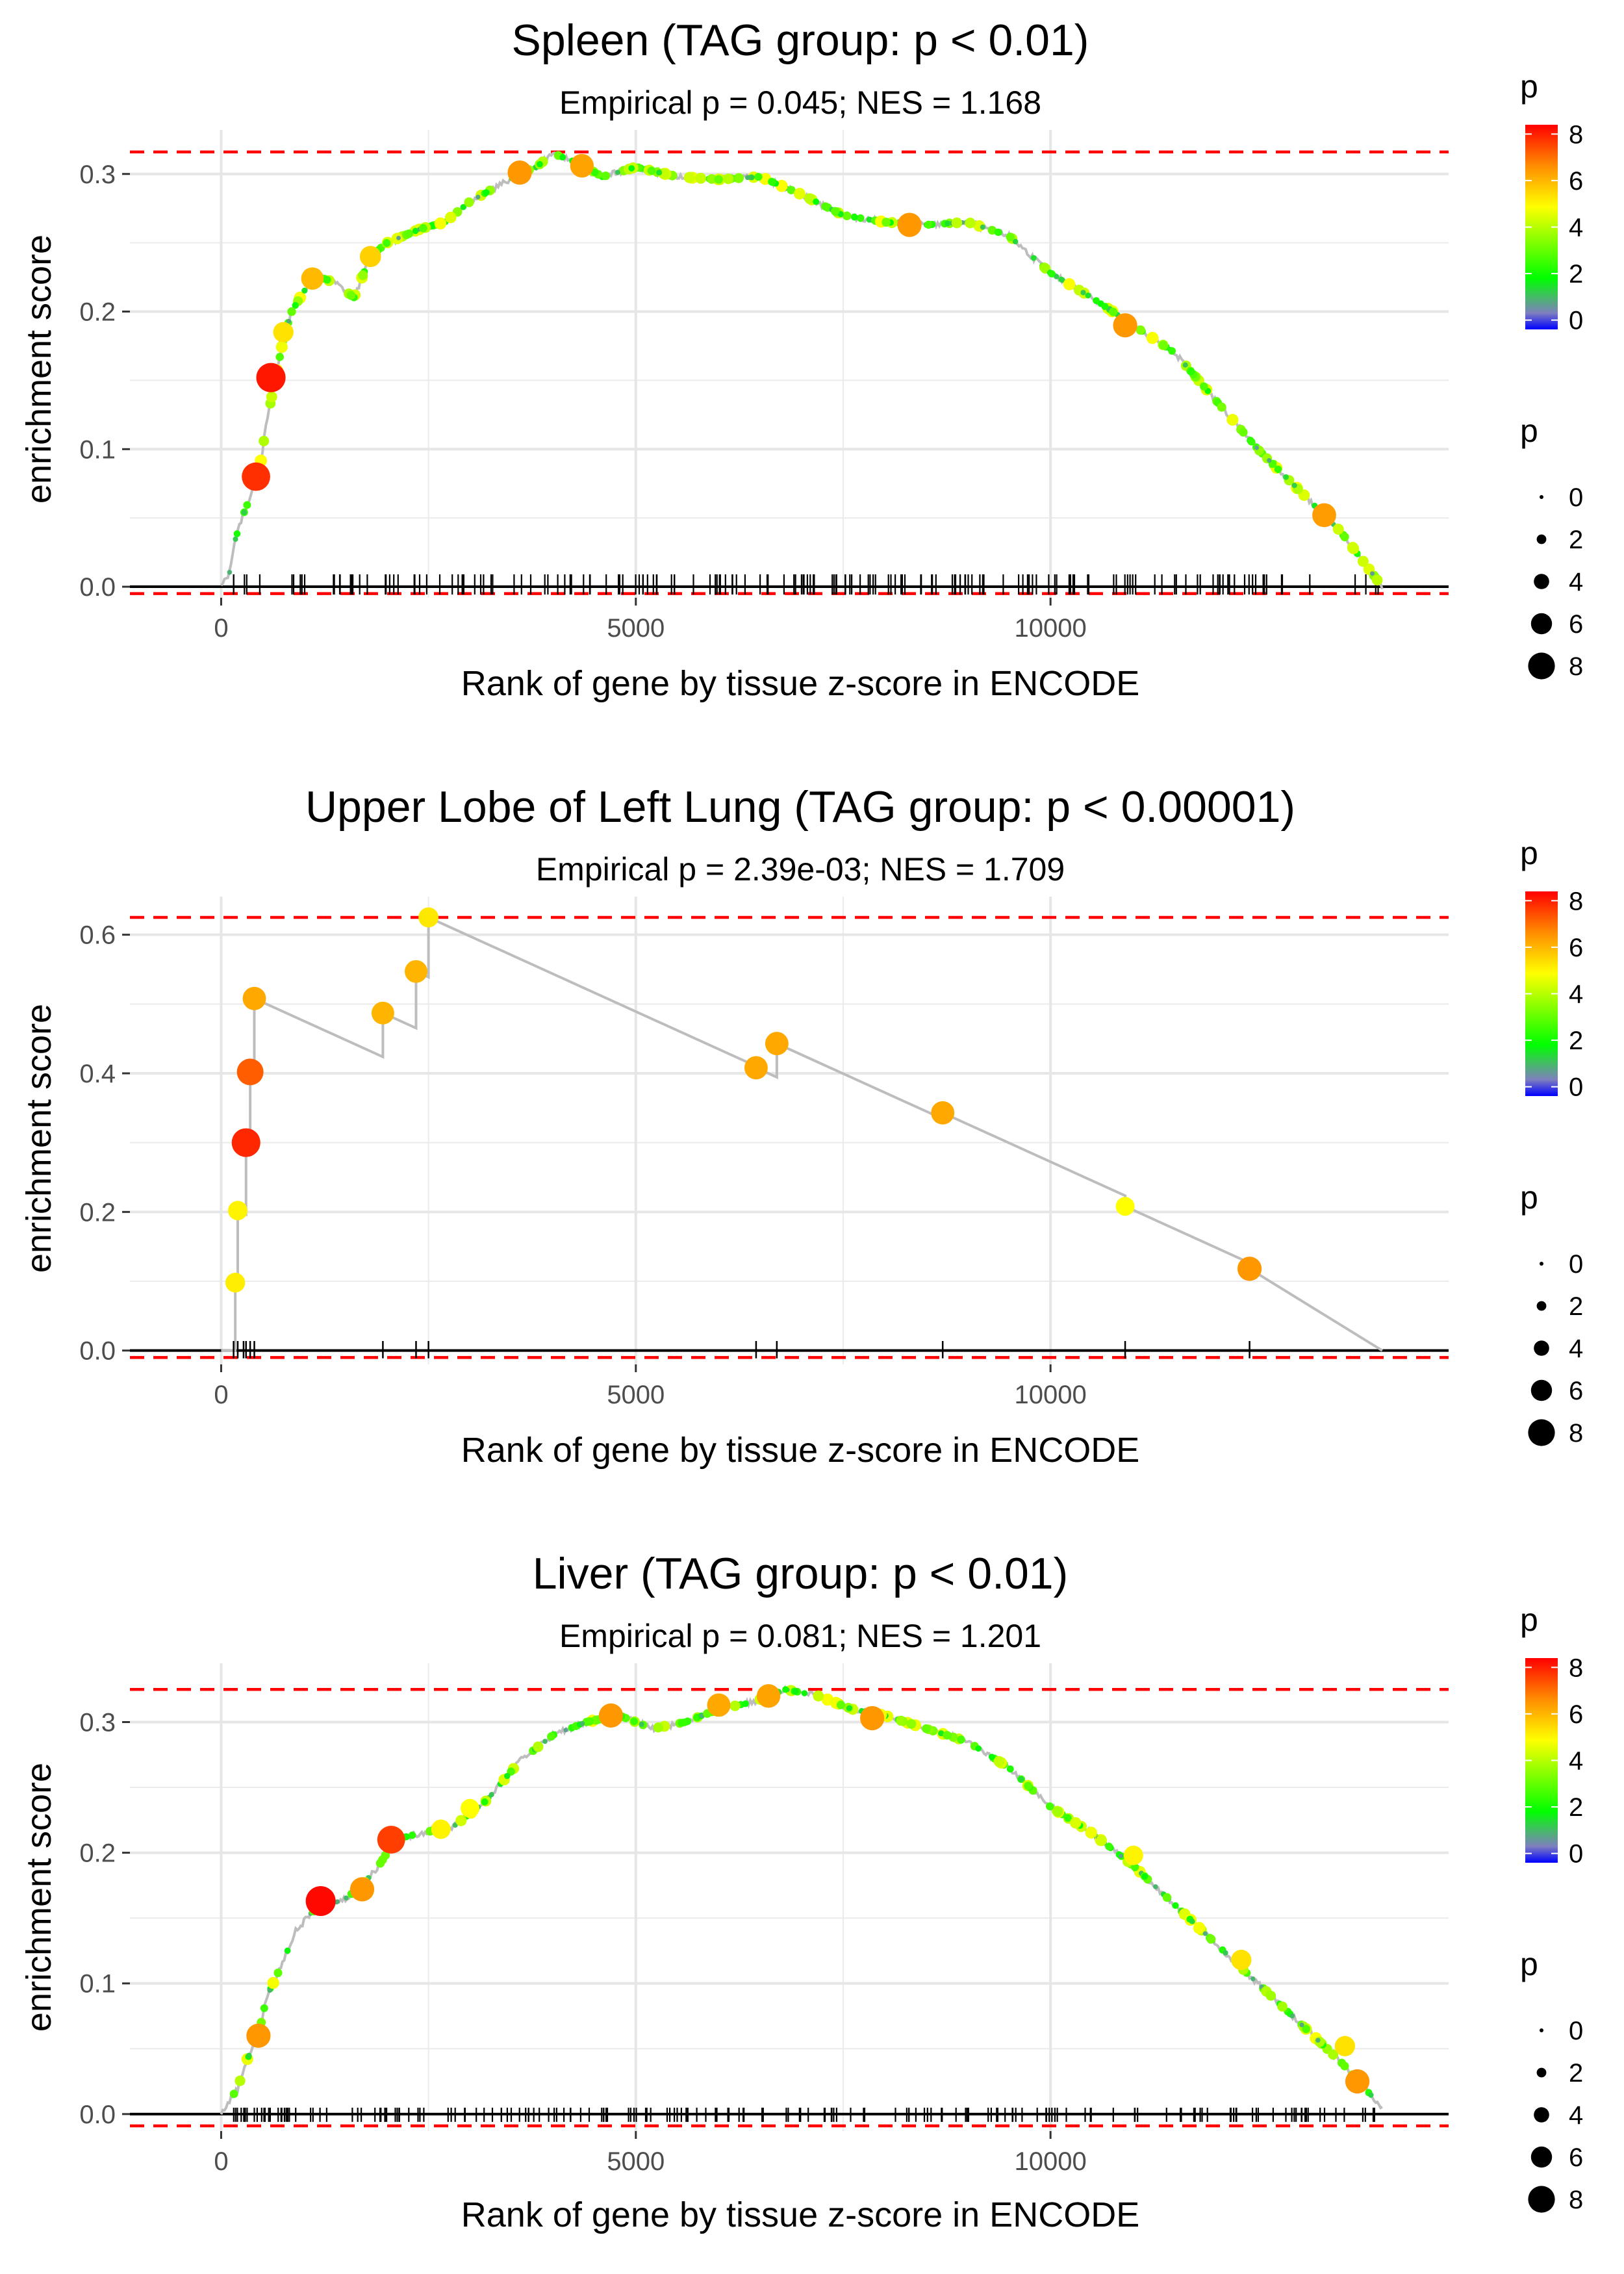  Describe the element at coordinates (1529, 1197) in the screenshot. I see `size-legend-title: p` at that location.